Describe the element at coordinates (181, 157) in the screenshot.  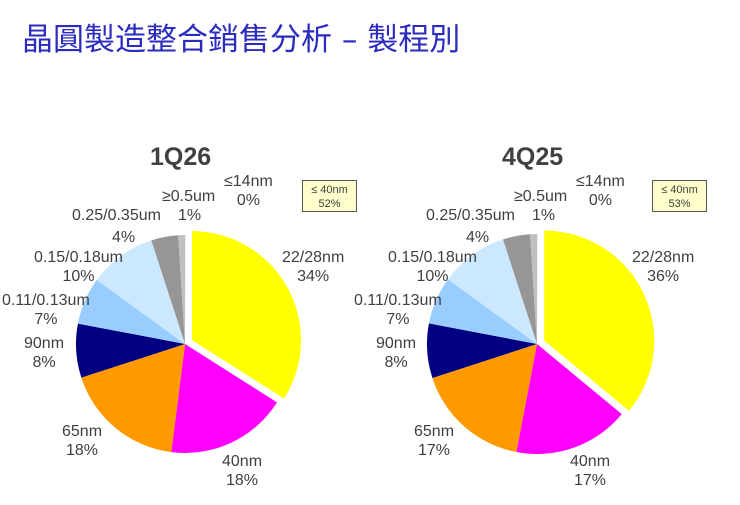
I see `chart-title: 1Q26` at that location.